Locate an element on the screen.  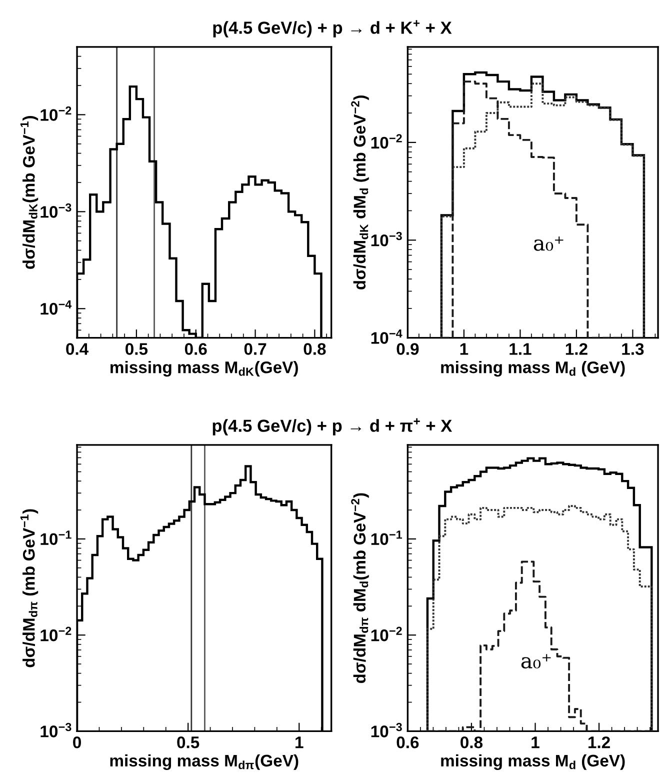
y-axis-title: dσ/dM$_{dπ}$ dM$_{d}$(mb GeV$^{−2}$) is located at coordinates (360, 588).